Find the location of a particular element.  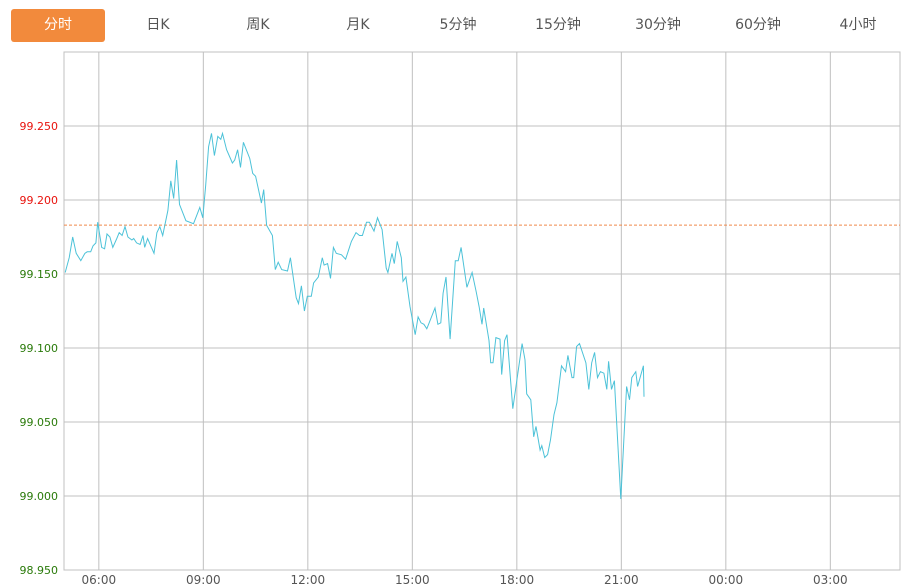

tab-0: 分时 is located at coordinates (58, 25).